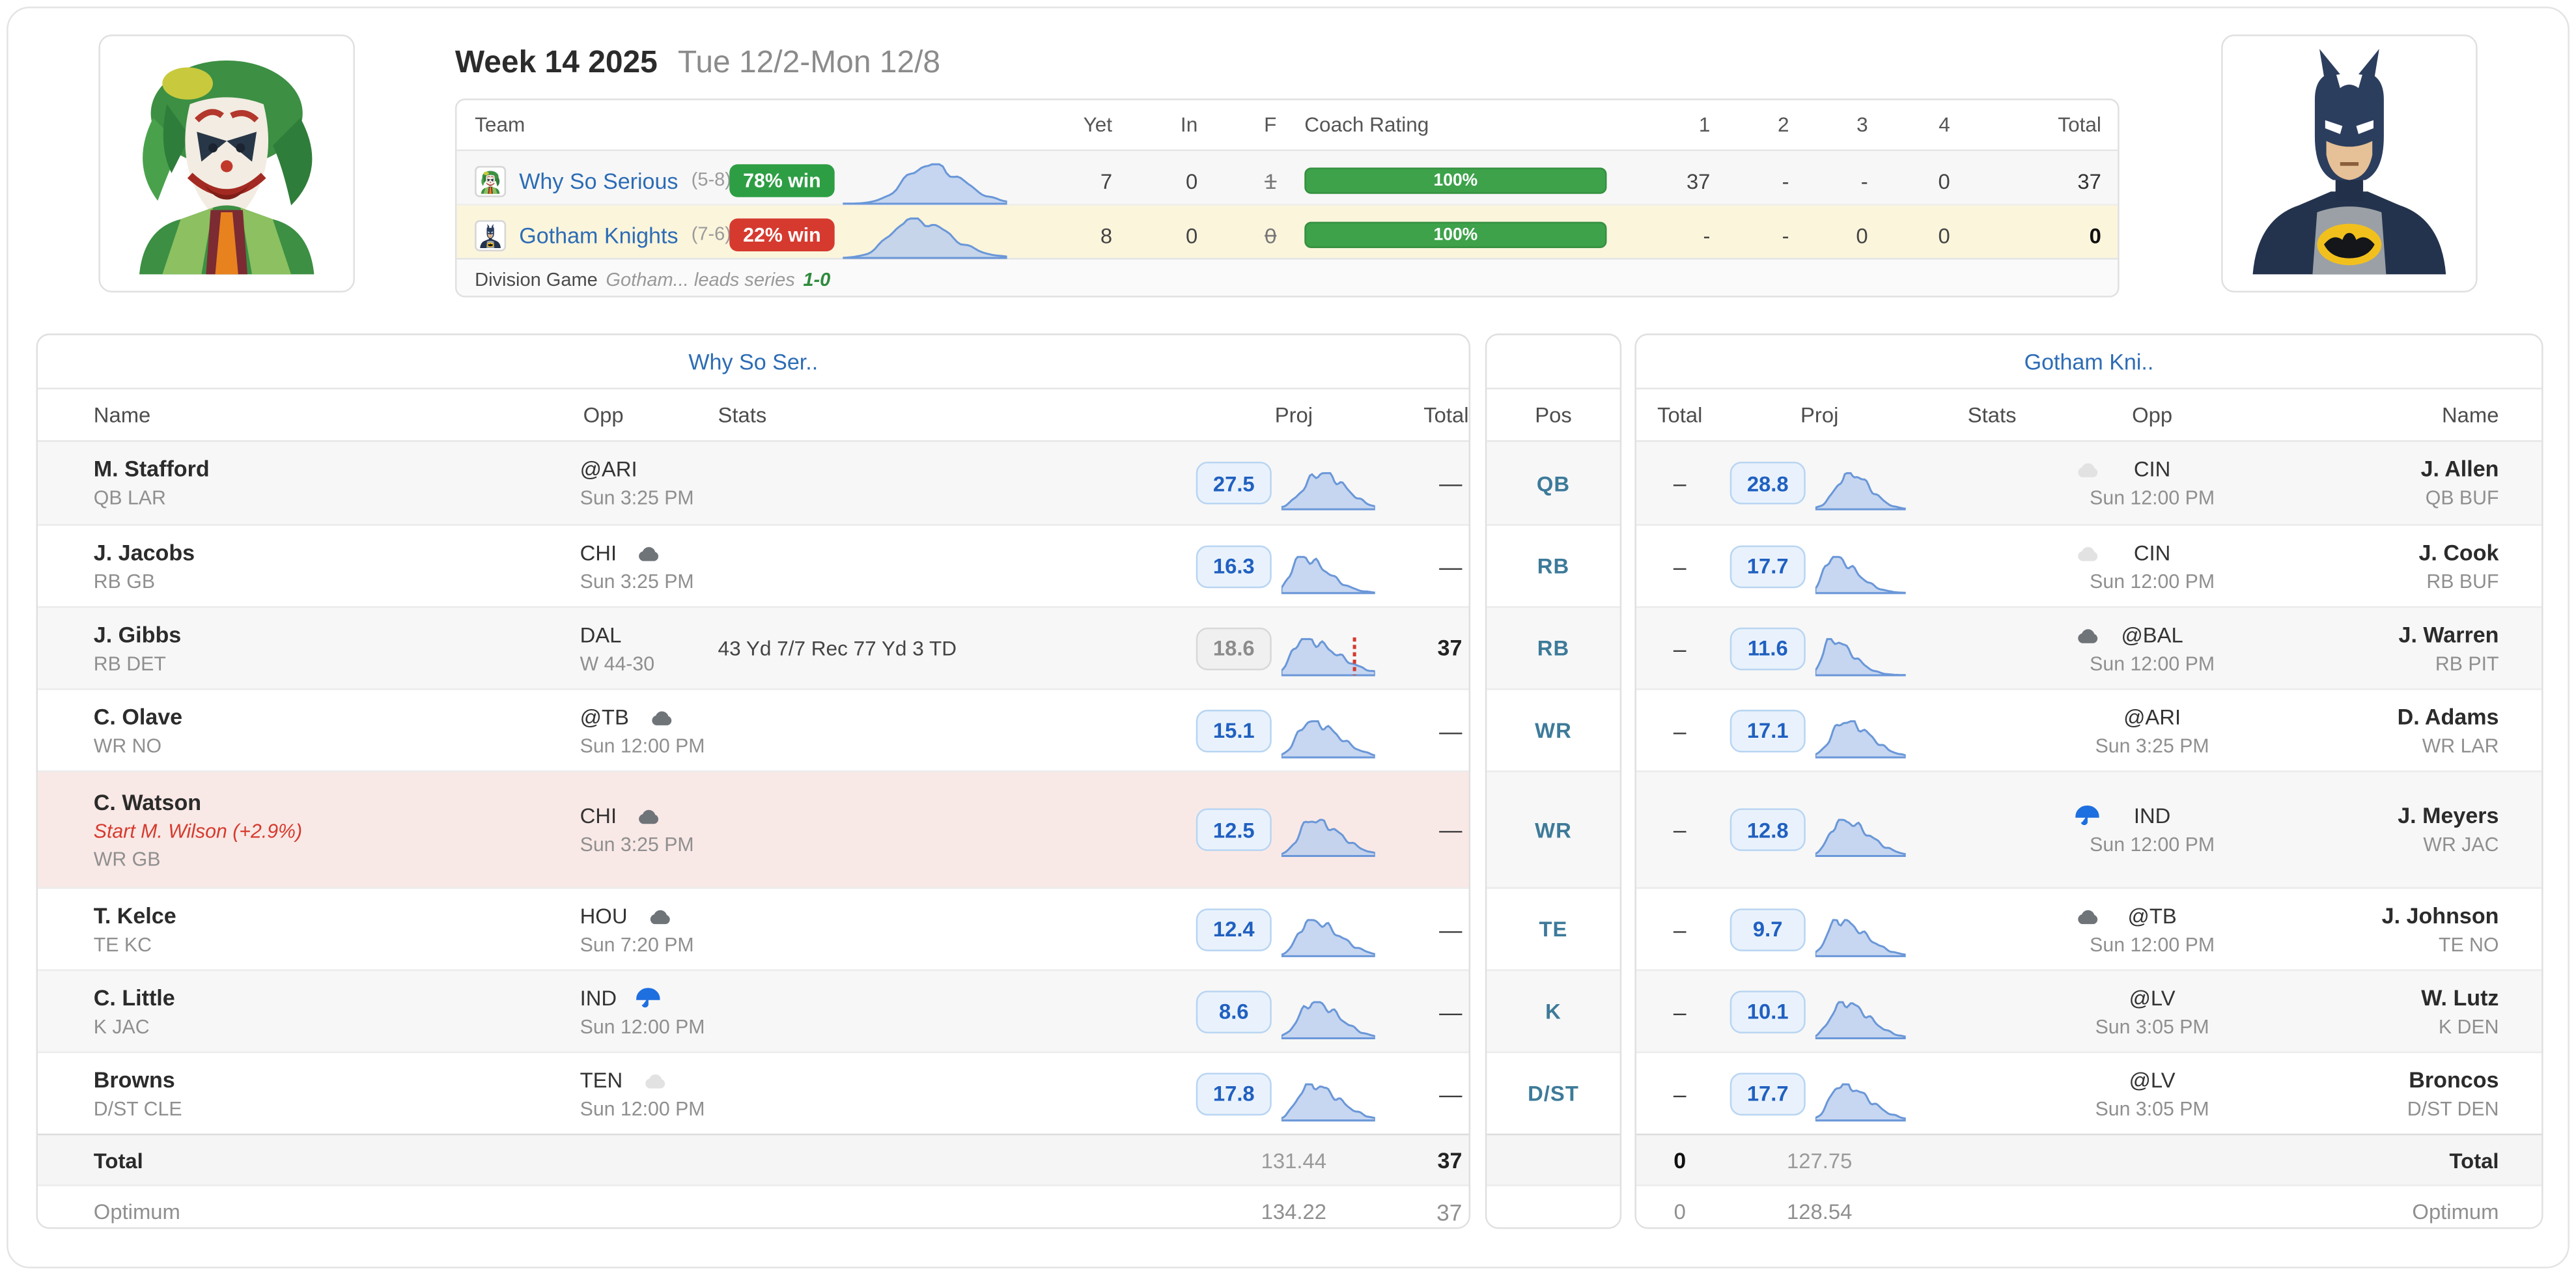 The width and height of the screenshot is (2576, 1275). Describe the element at coordinates (754, 1010) in the screenshot. I see `player-row: C. Little K JAC IND Sun 12:00 PM 8.6 —` at that location.